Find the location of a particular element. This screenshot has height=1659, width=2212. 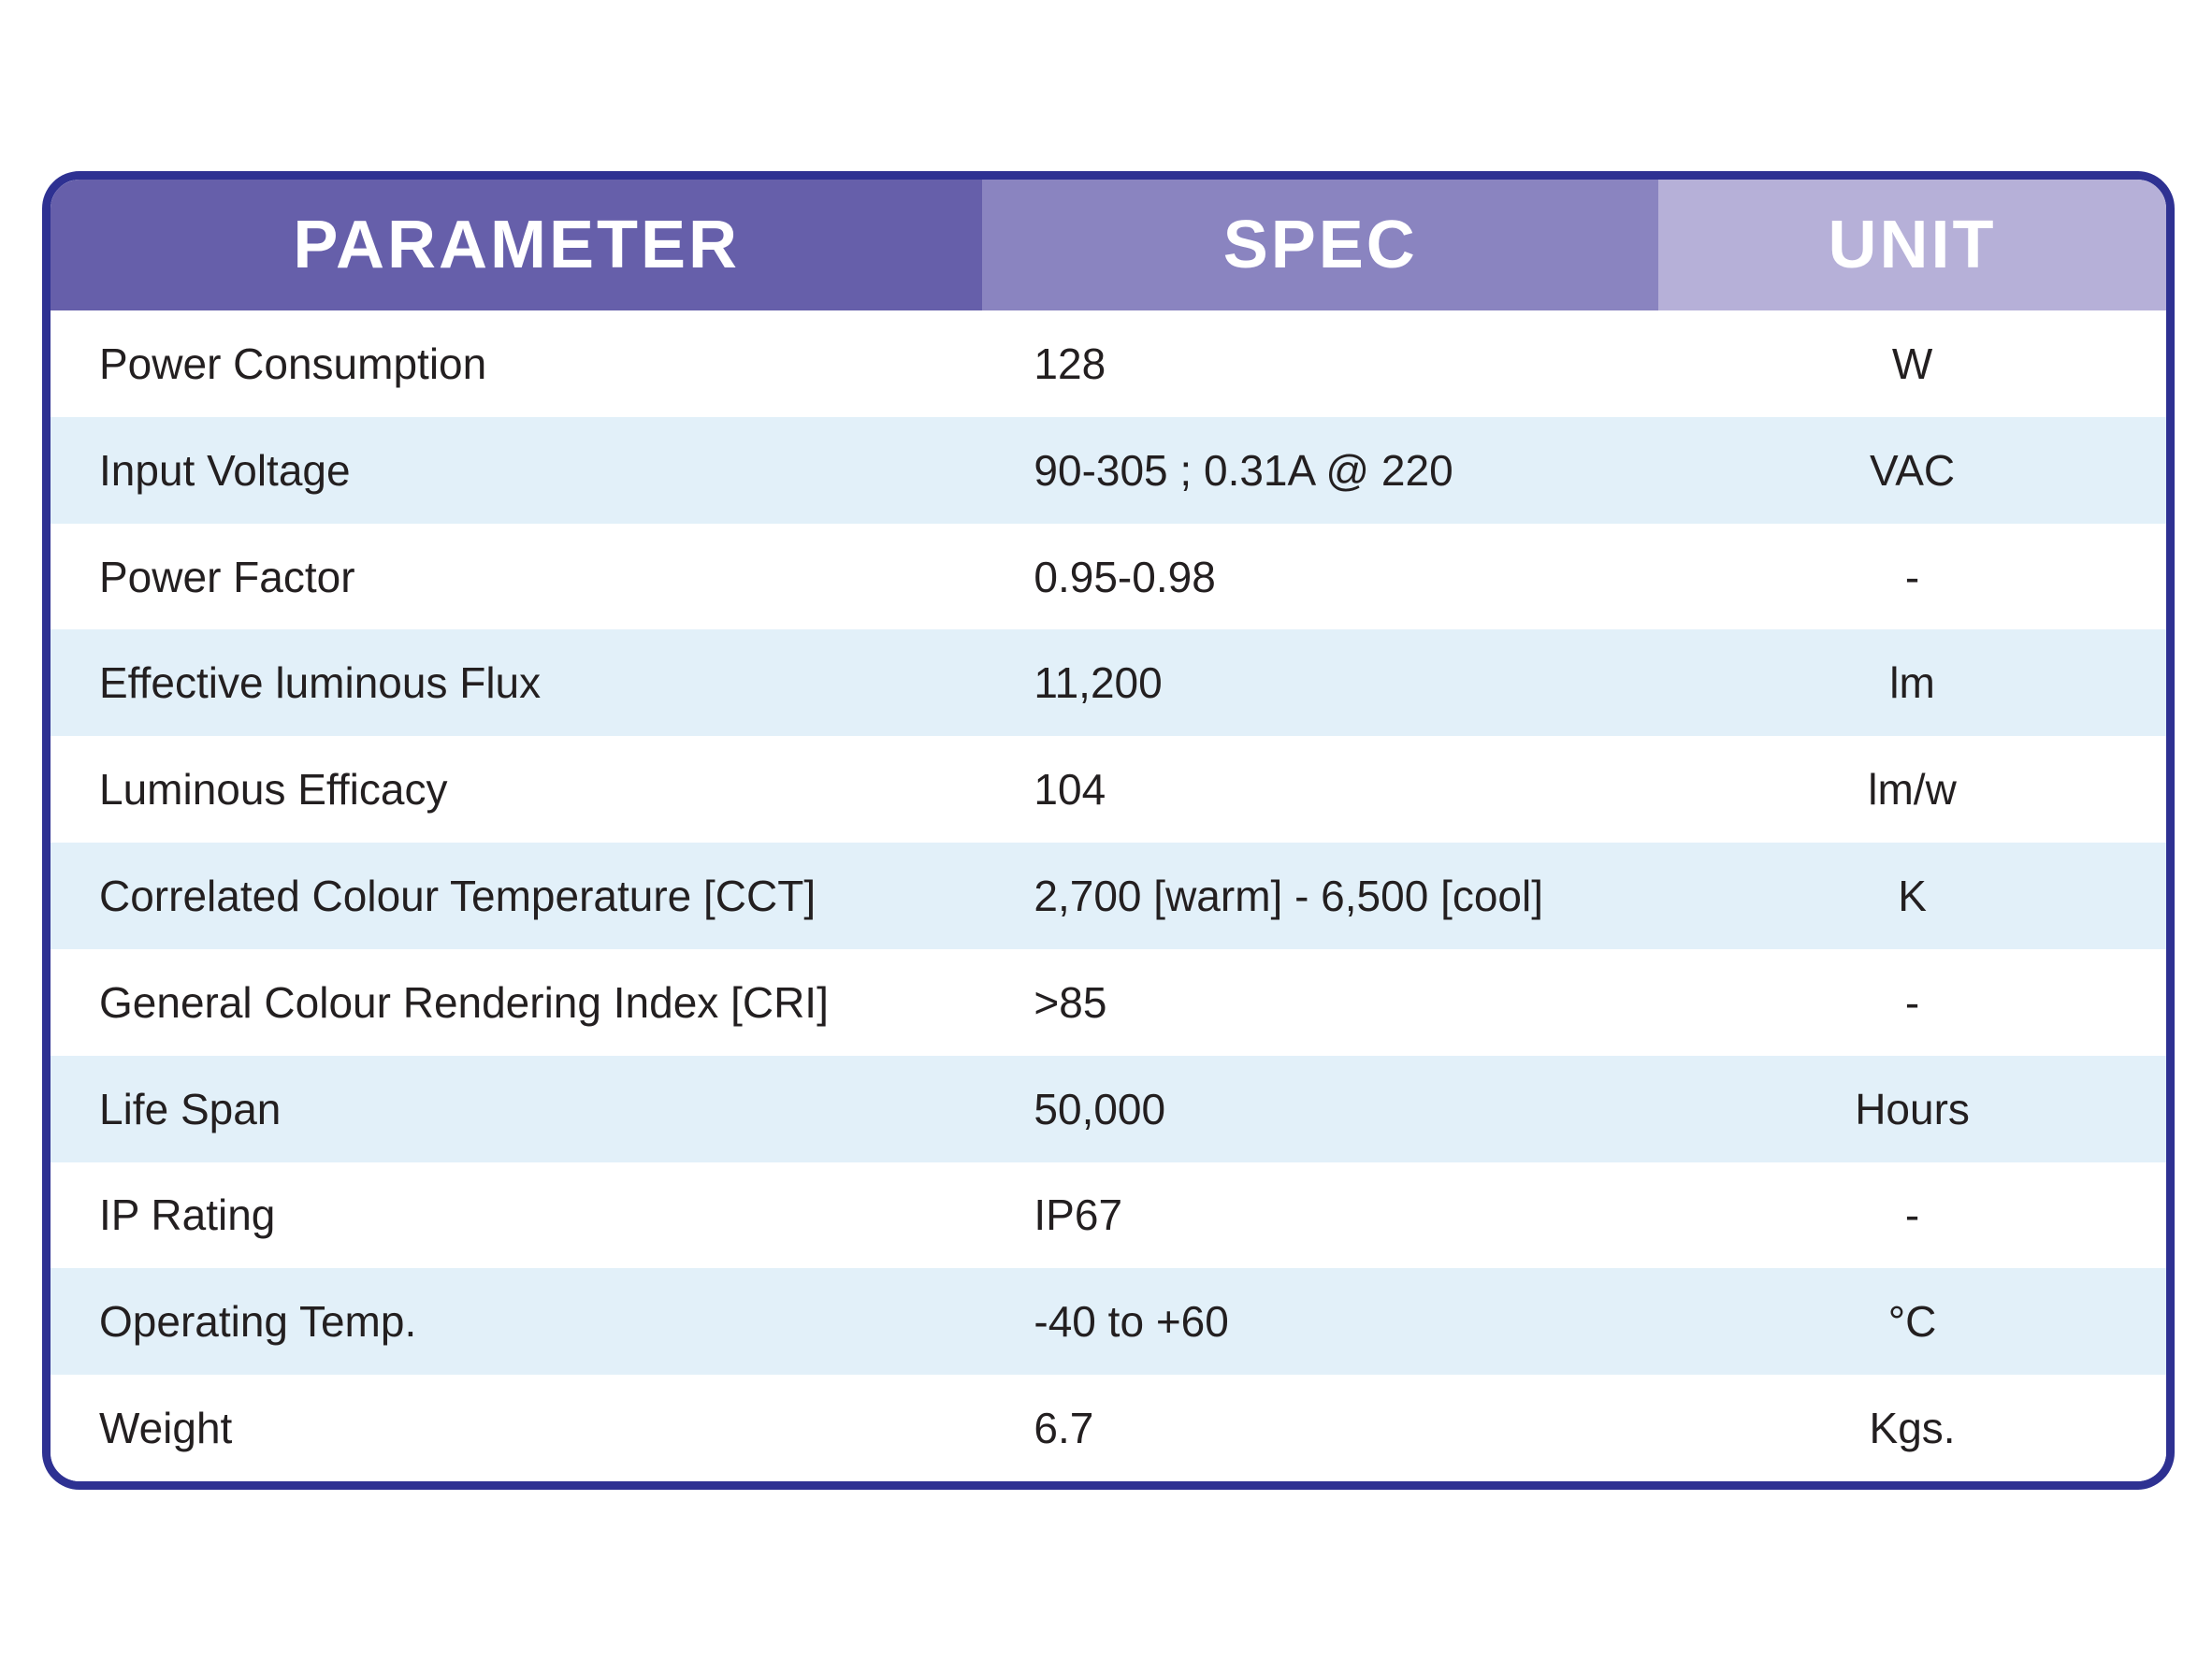

parameter-cell: Life Span is located at coordinates (191, 1108).